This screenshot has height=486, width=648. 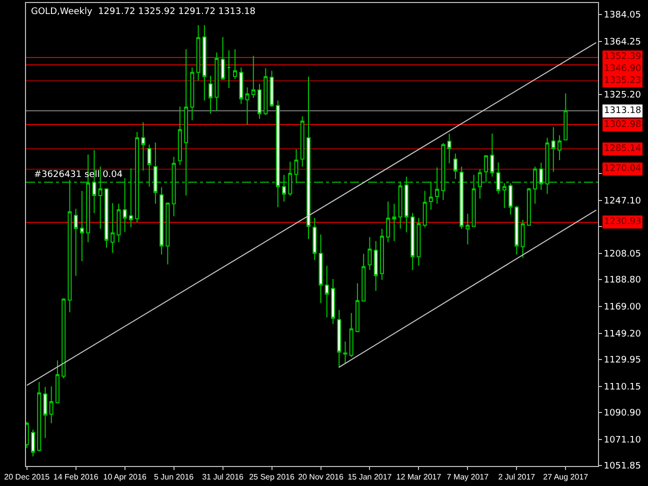 I want to click on y-tick-label: 1090.90, so click(x=623, y=413).